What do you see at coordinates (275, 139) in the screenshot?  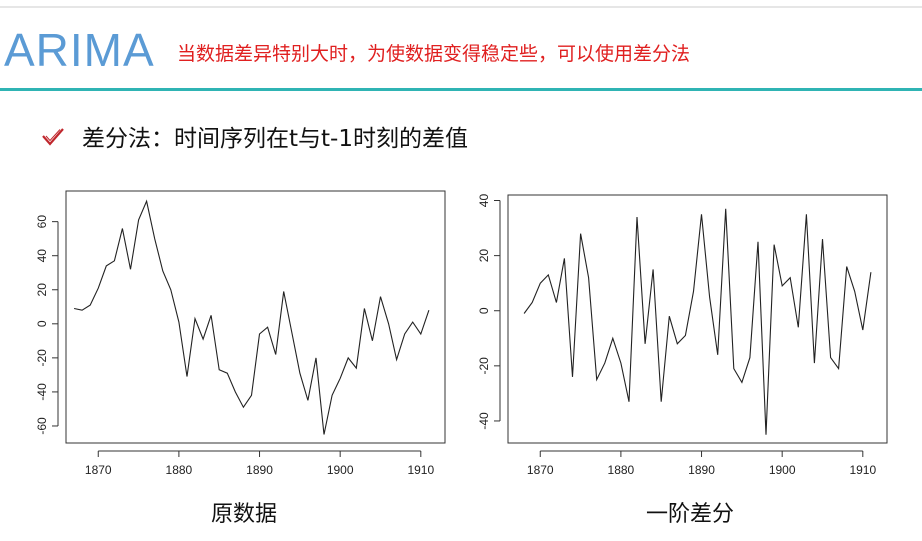 I see `bullet-text: 差分法：时间序列在t与t-1时刻的差值` at bounding box center [275, 139].